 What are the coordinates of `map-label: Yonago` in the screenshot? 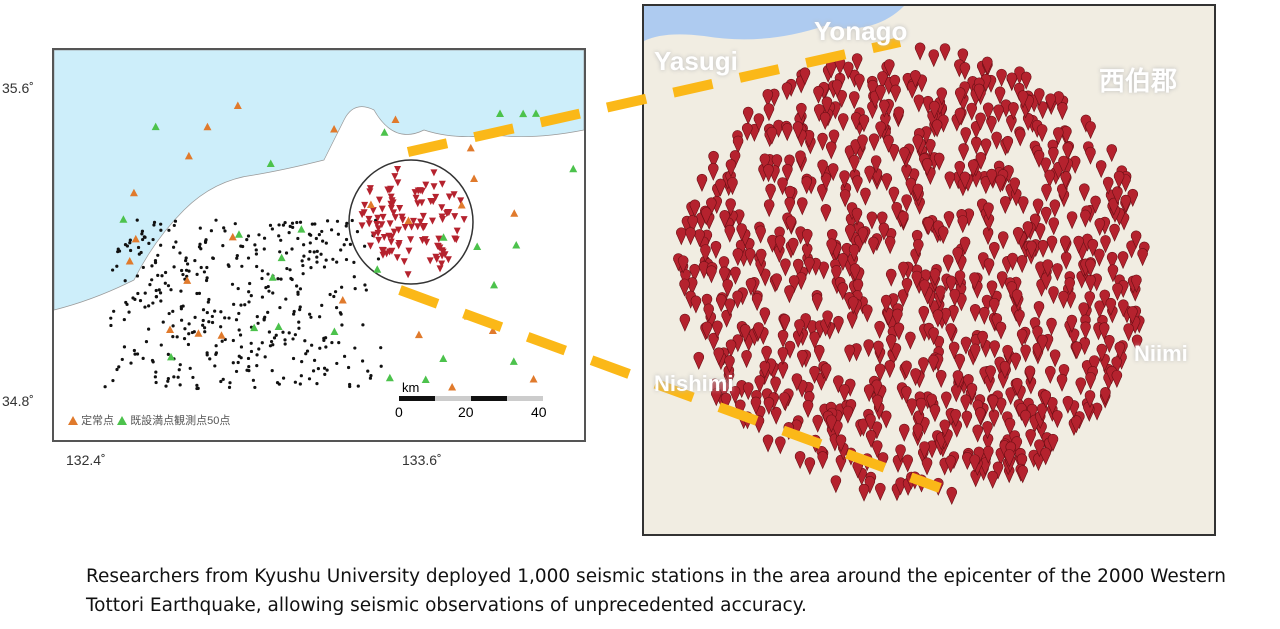 It's located at (861, 31).